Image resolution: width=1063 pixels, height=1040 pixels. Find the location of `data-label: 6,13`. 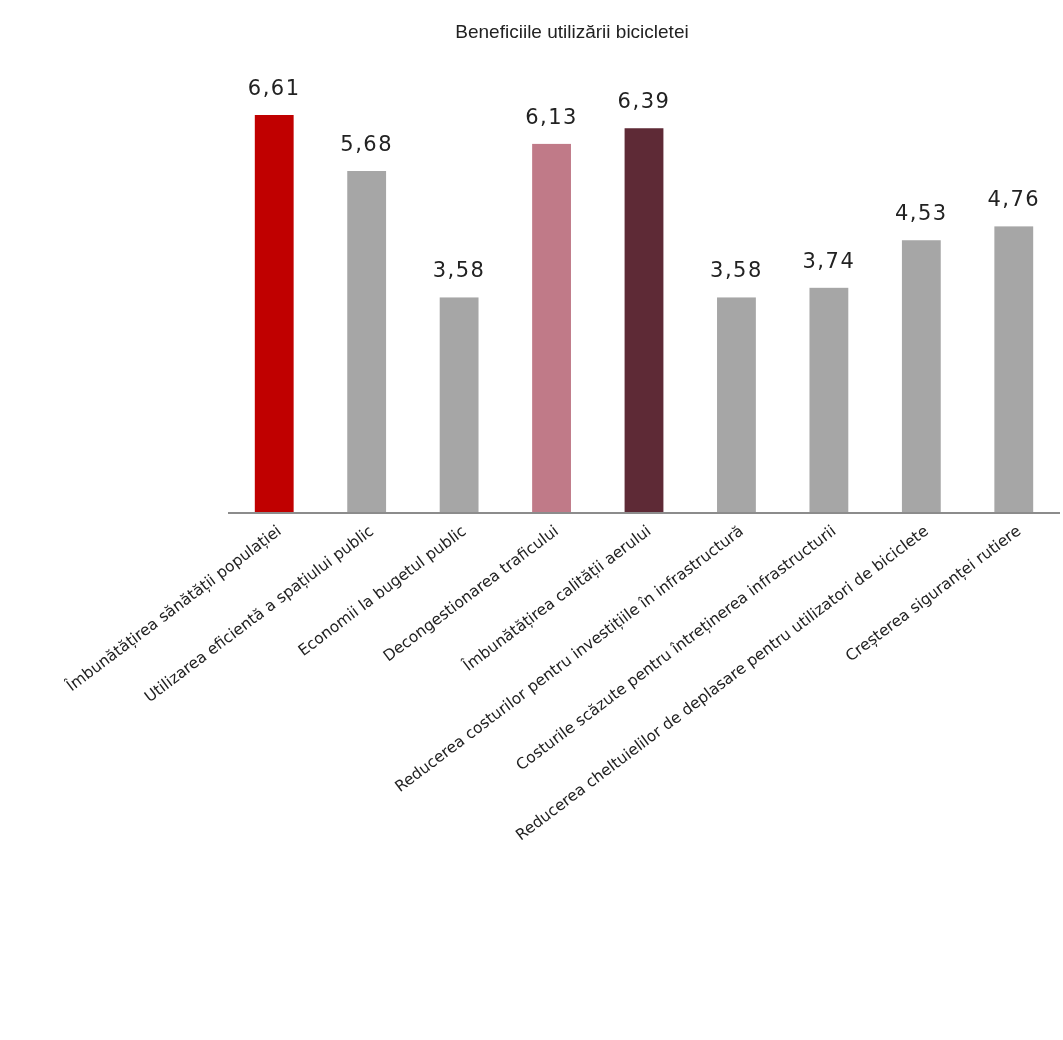

data-label: 6,13 is located at coordinates (551, 116).